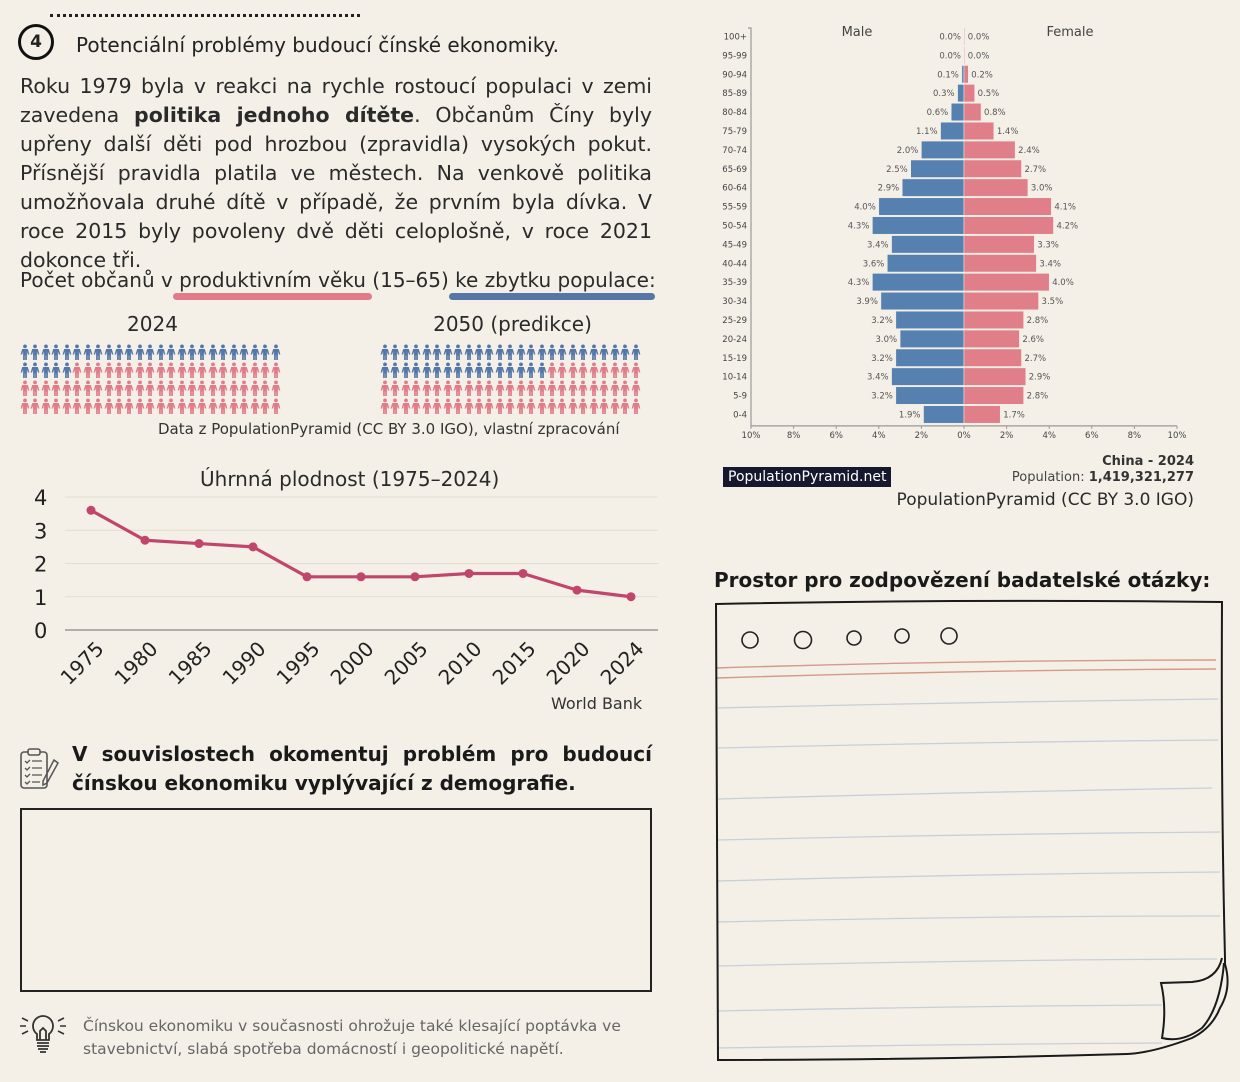  What do you see at coordinates (298, 663) in the screenshot?
I see `x-tick-label: 1995` at bounding box center [298, 663].